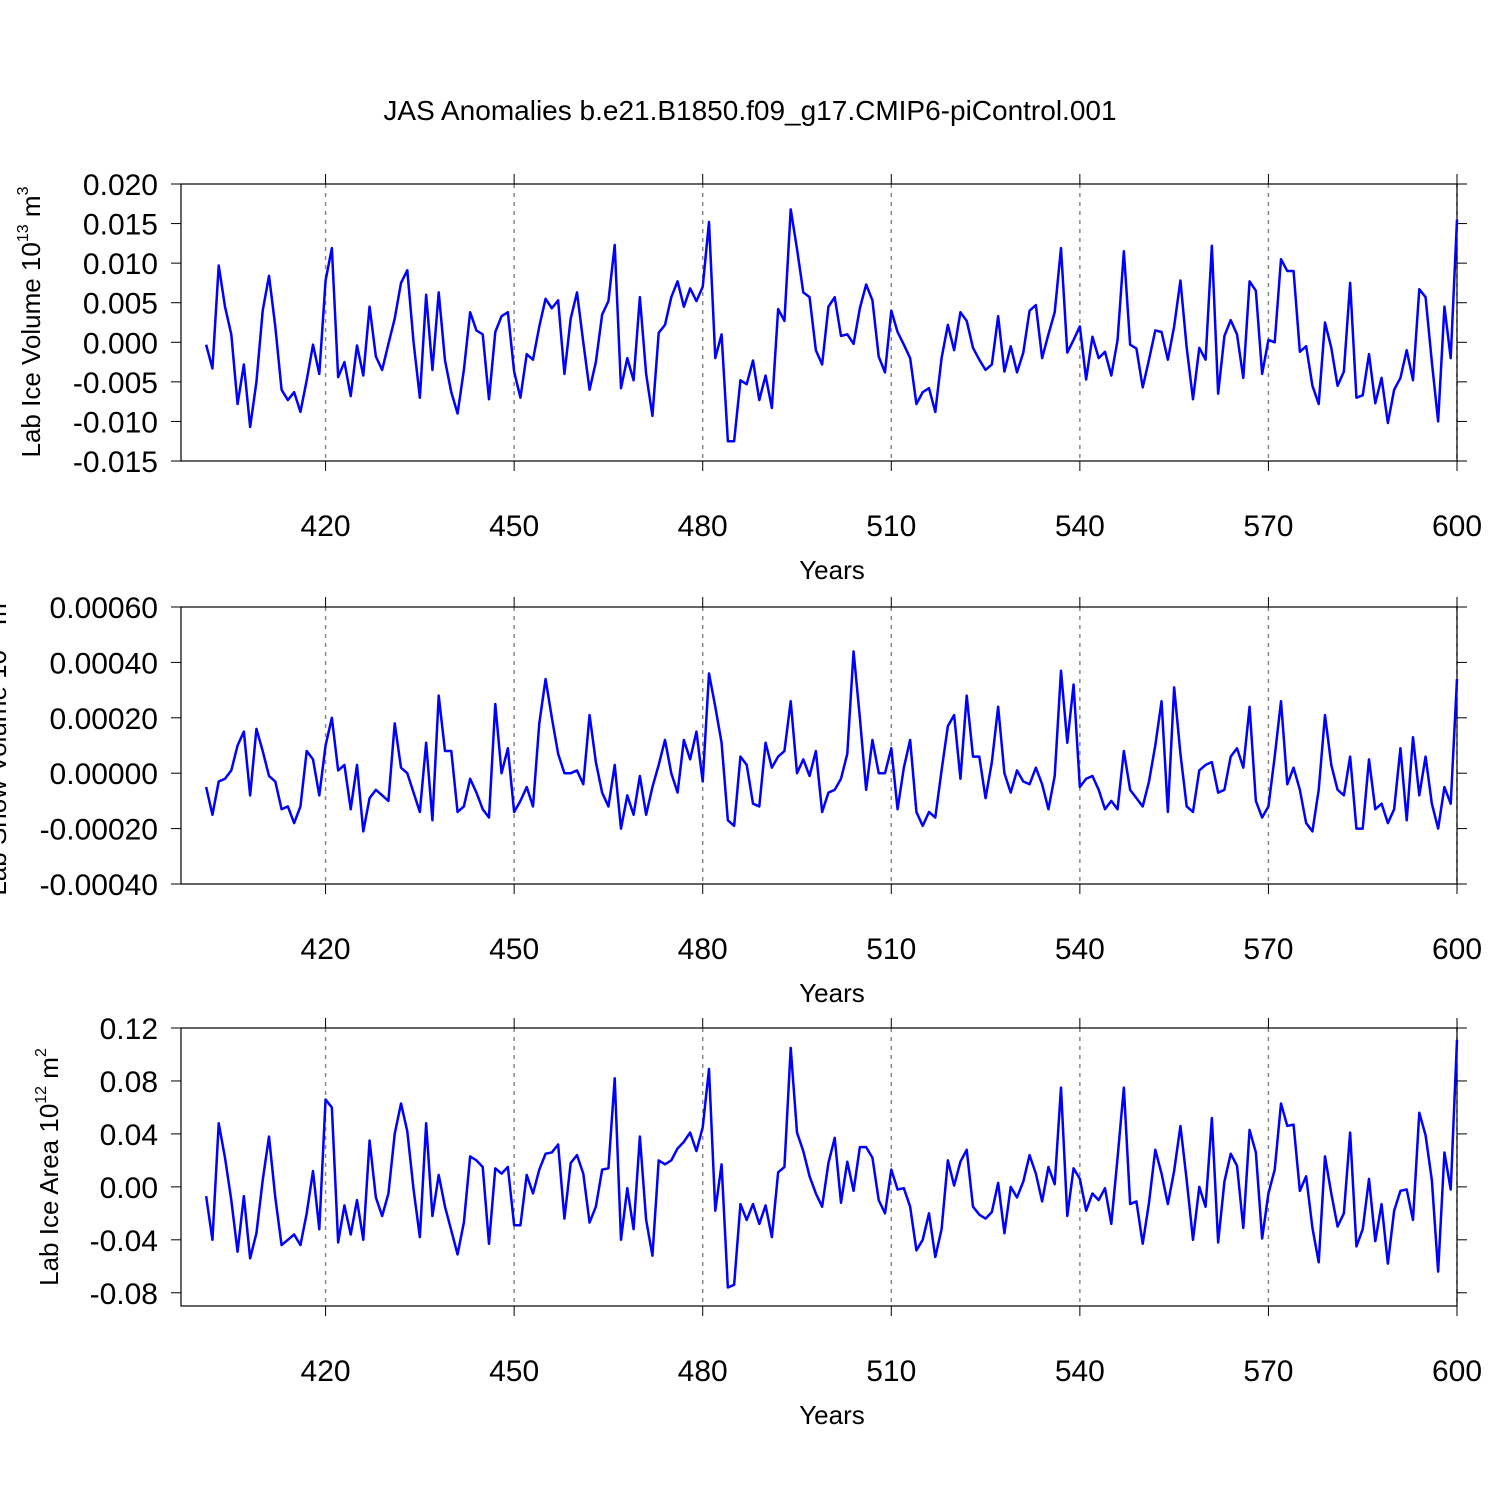 This screenshot has width=1500, height=1500. I want to click on y-tick-label: 0.005, so click(120, 304).